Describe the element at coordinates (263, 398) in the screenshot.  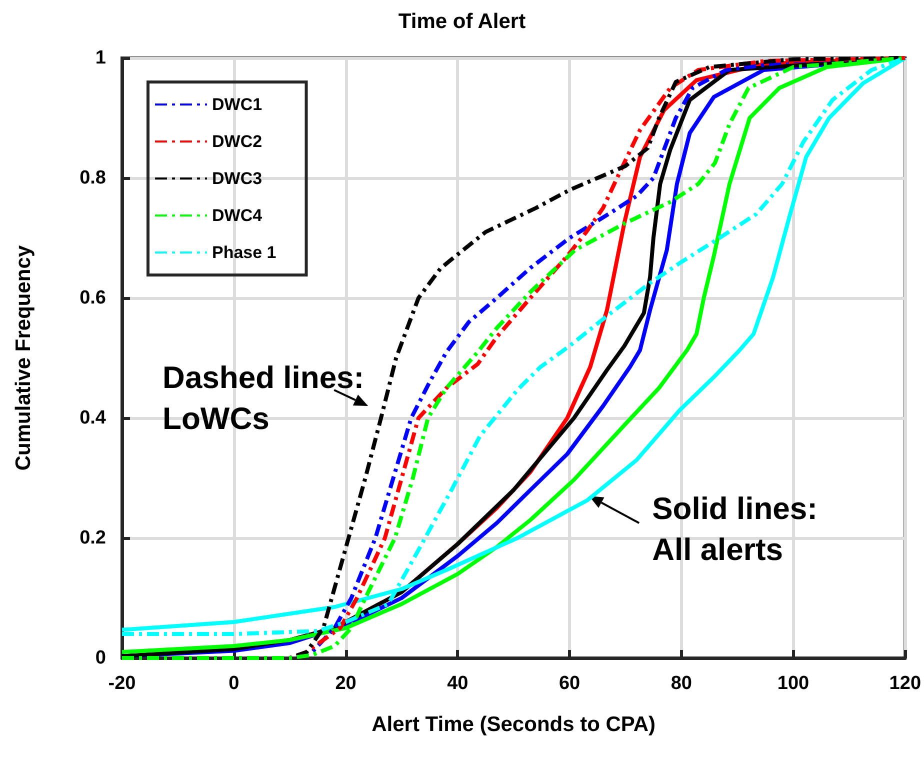
I see `annotation: Dashed lines: LoWCs` at that location.